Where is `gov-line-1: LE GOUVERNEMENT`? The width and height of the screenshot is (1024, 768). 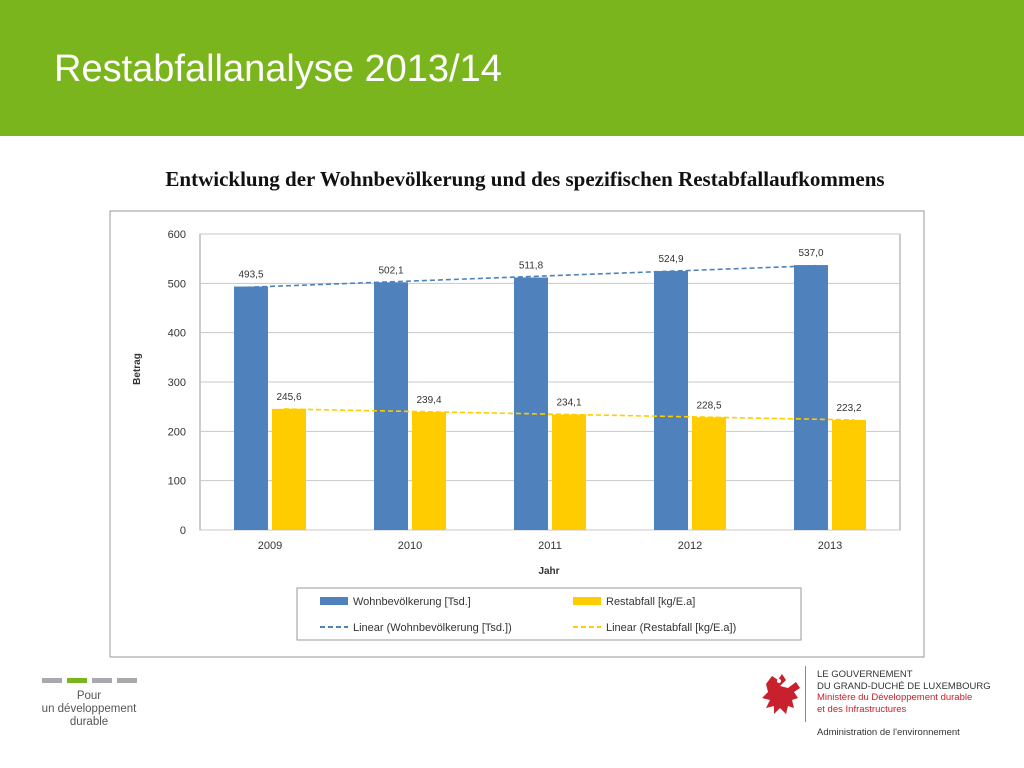 gov-line-1: LE GOUVERNEMENT is located at coordinates (865, 674).